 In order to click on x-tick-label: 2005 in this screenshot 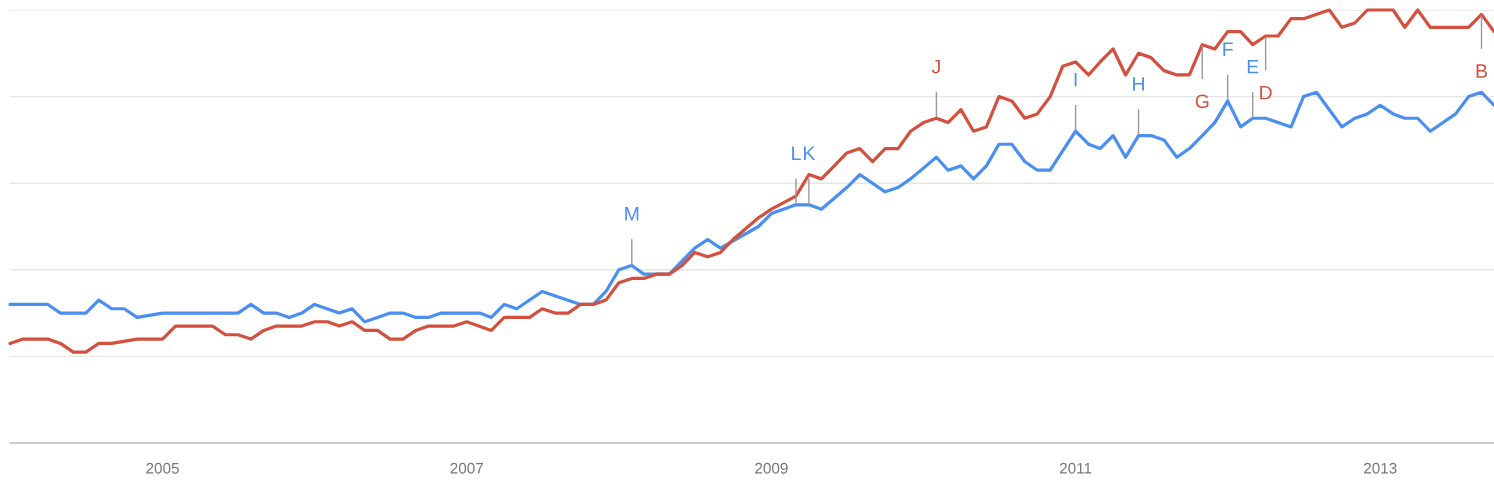, I will do `click(162, 468)`.